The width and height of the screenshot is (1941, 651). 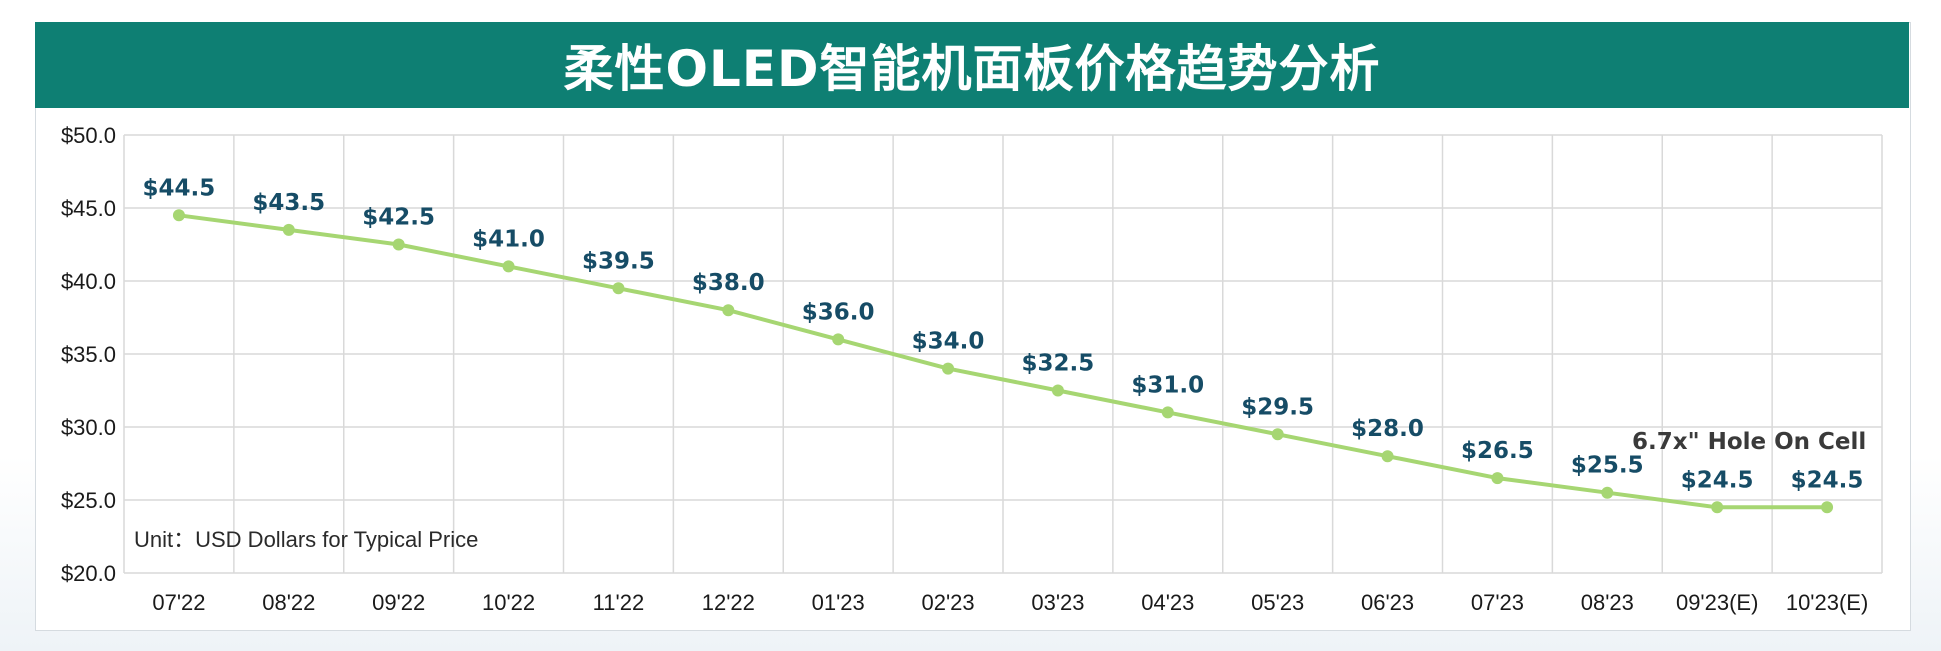 What do you see at coordinates (398, 602) in the screenshot?
I see `x-tick-label: 09'22` at bounding box center [398, 602].